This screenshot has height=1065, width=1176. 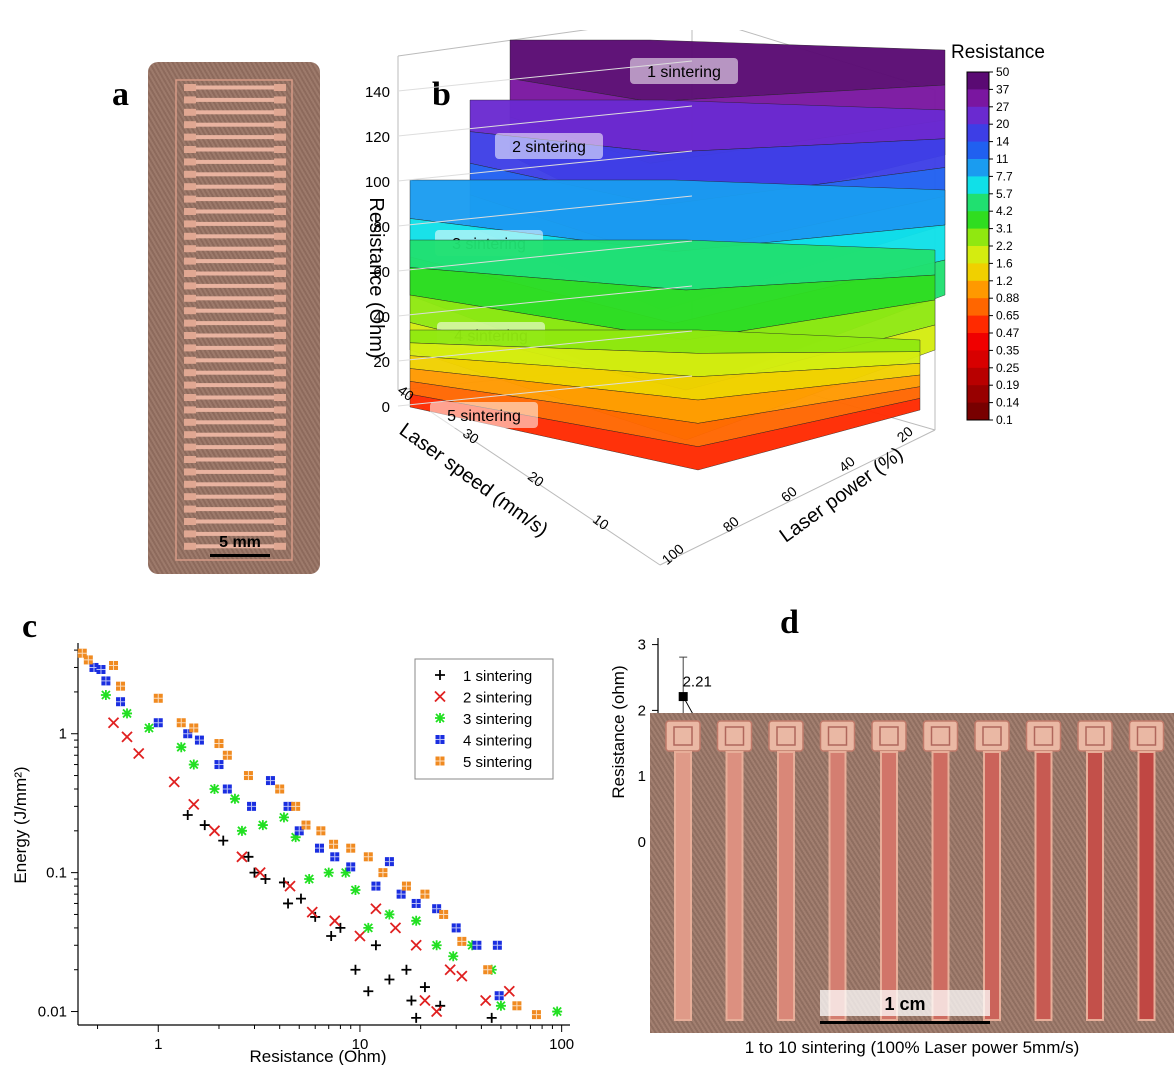 What do you see at coordinates (1002, 159) in the screenshot?
I see `colorbar-level-label: 11` at bounding box center [1002, 159].